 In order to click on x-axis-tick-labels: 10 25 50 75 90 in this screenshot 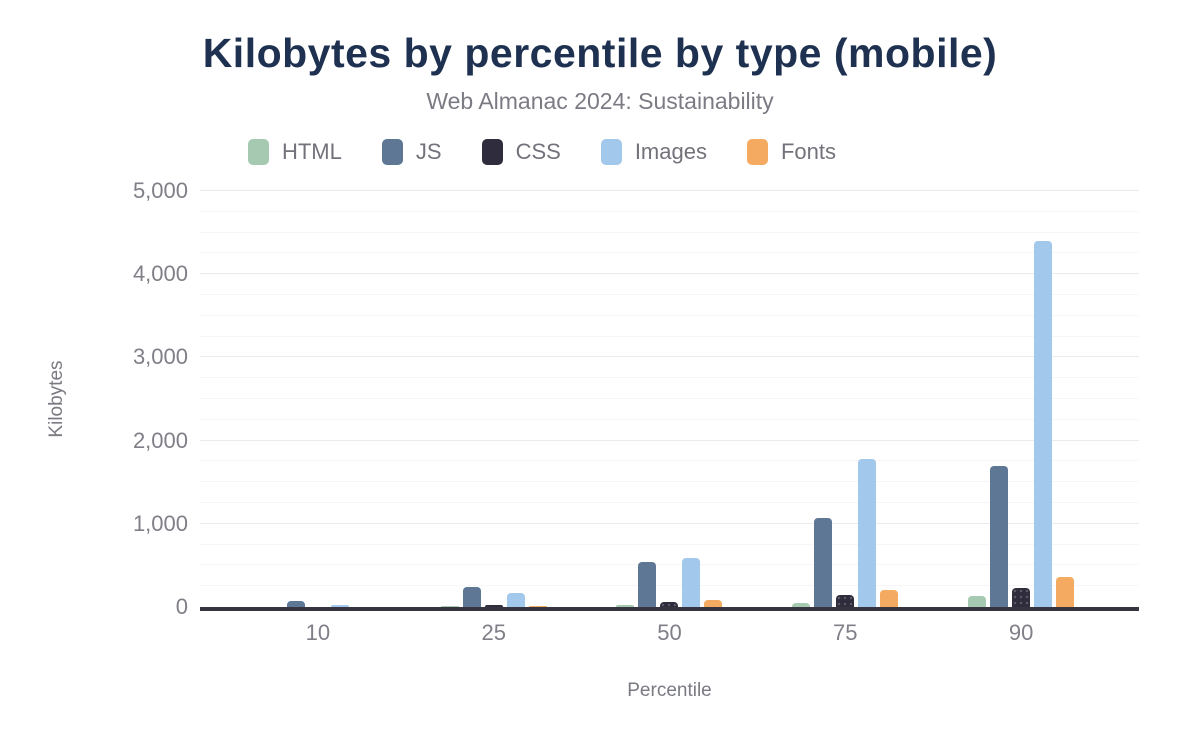, I will do `click(669, 633)`.